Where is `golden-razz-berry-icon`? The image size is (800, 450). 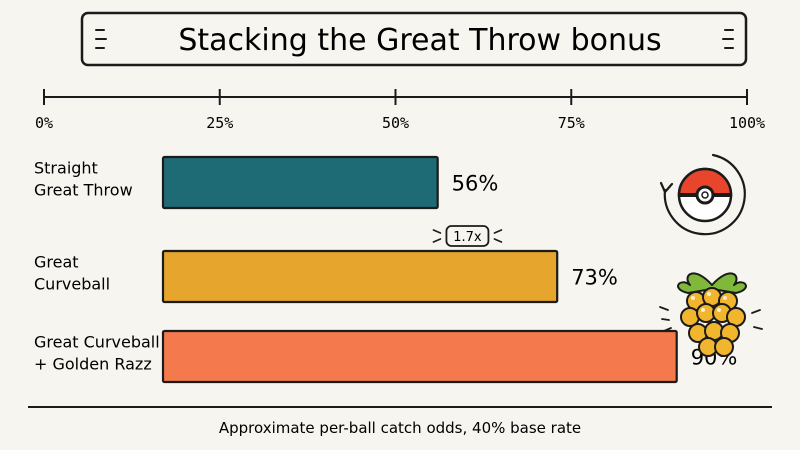
golden-razz-berry-icon is located at coordinates (711, 314).